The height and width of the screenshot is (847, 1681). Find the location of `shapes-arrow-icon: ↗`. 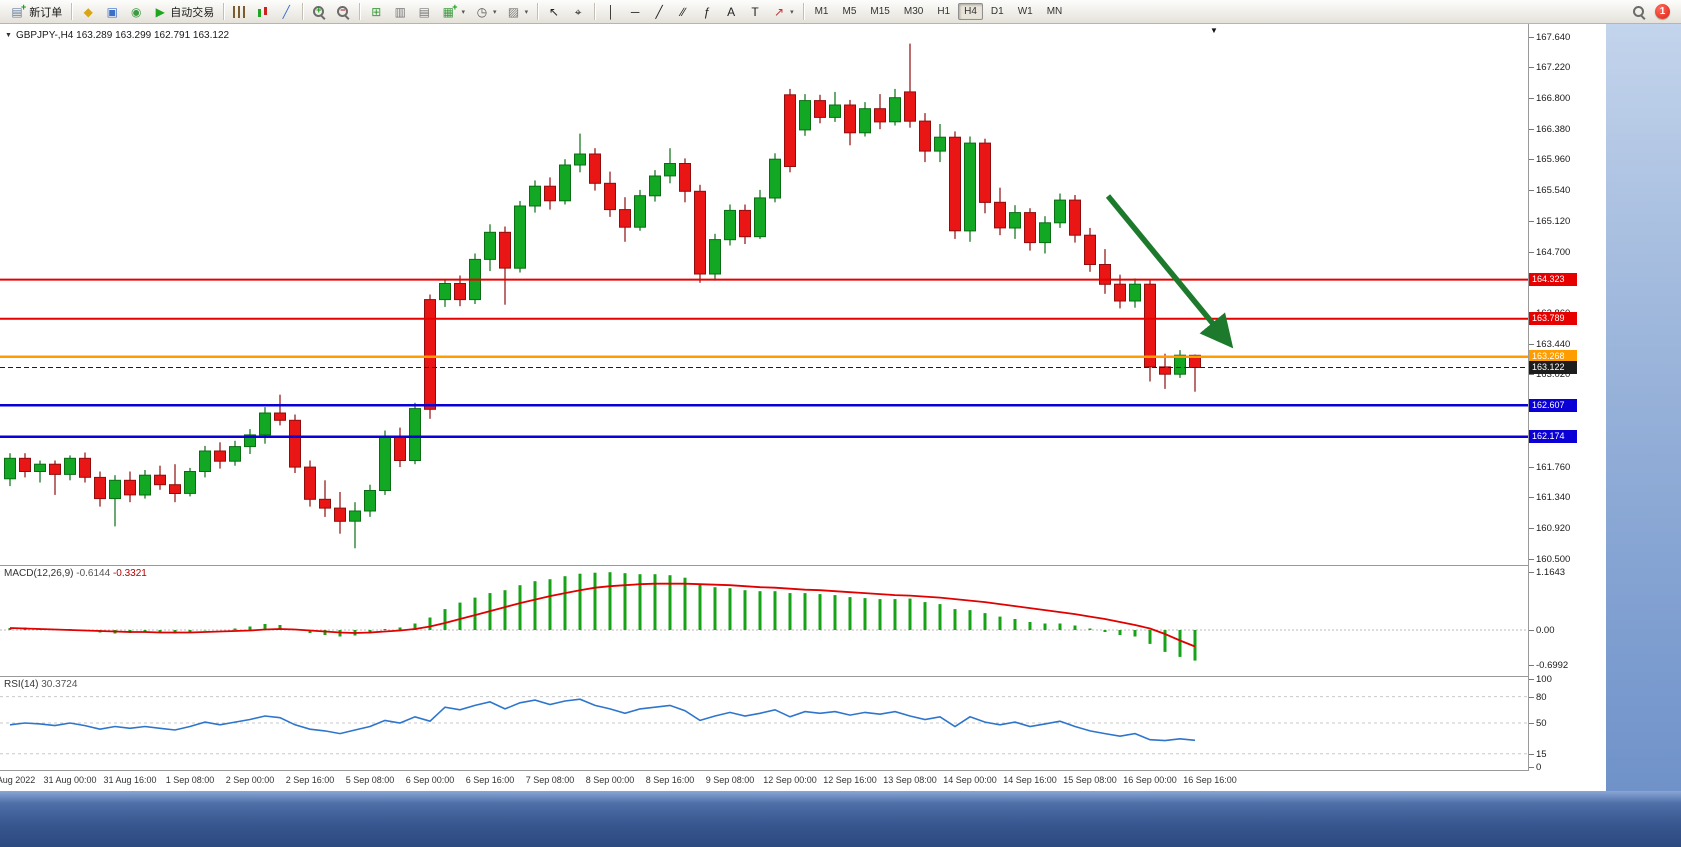

shapes-arrow-icon: ↗ is located at coordinates (779, 11).